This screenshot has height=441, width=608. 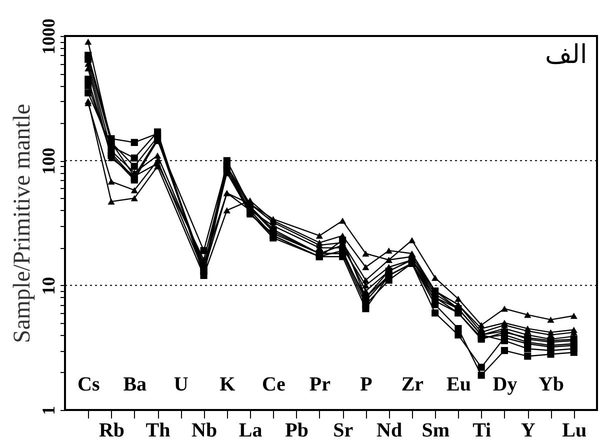 I want to click on x-tick-label: Lu, so click(x=574, y=430).